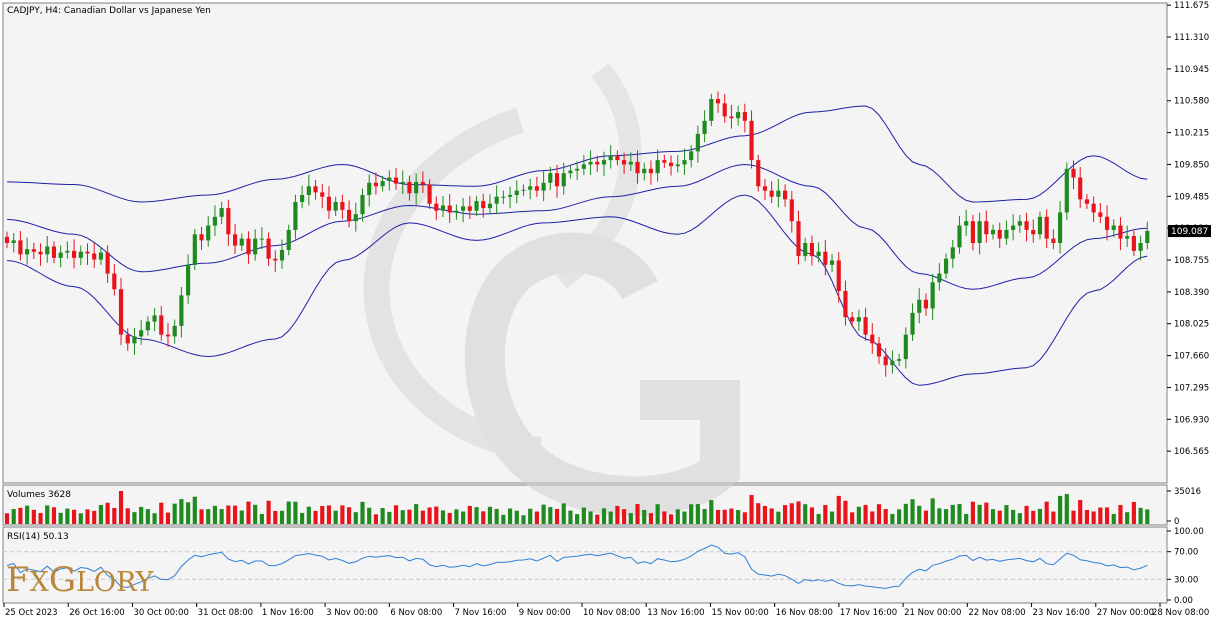  I want to click on volume-tick-label: 0, so click(1176, 522).